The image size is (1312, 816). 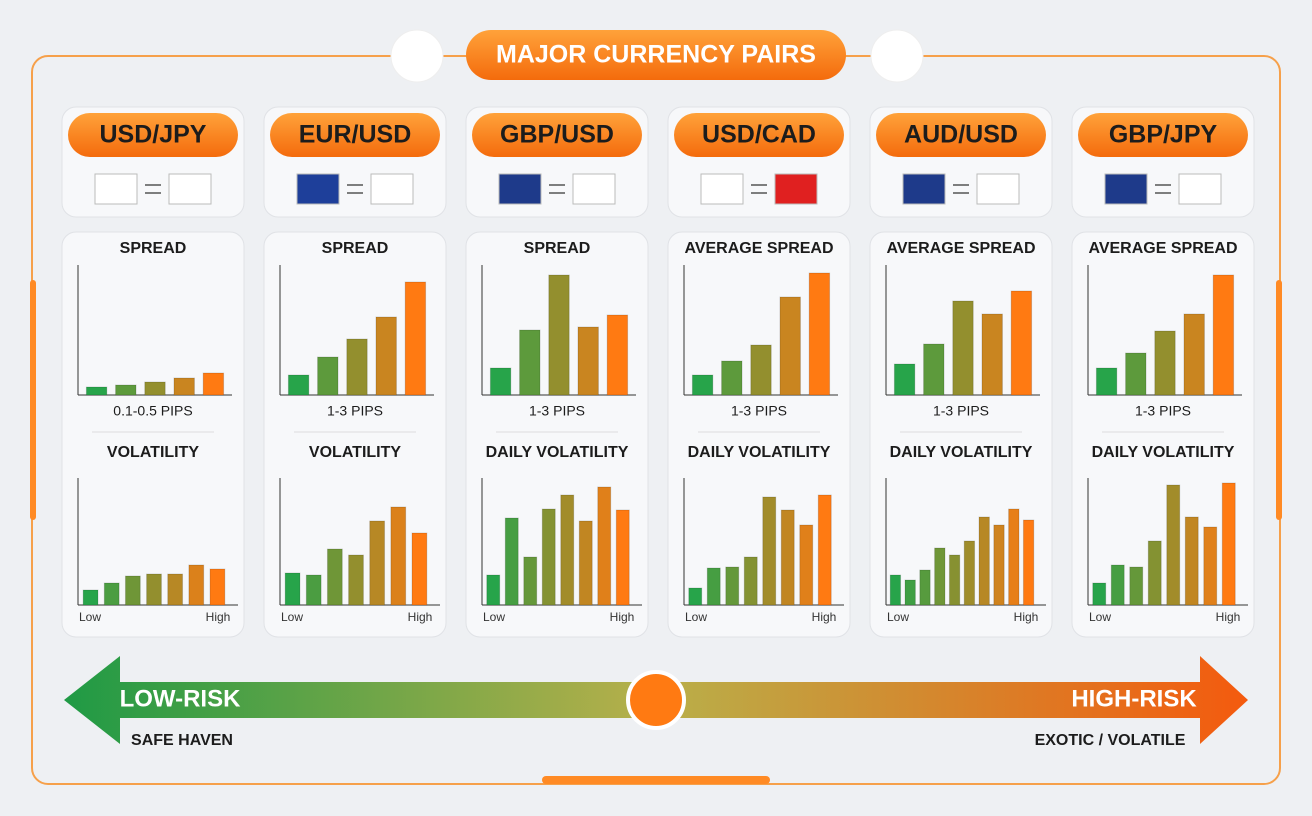 I want to click on title-pill, so click(x=656, y=55).